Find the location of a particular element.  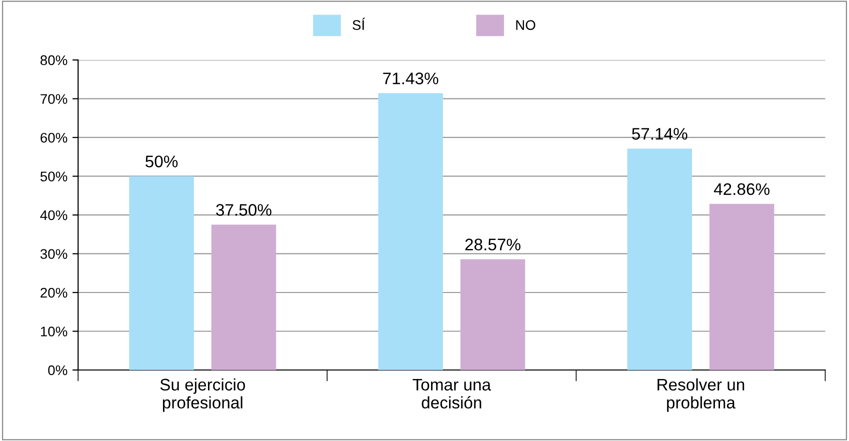

y-tick-label: 80% is located at coordinates (54, 60).